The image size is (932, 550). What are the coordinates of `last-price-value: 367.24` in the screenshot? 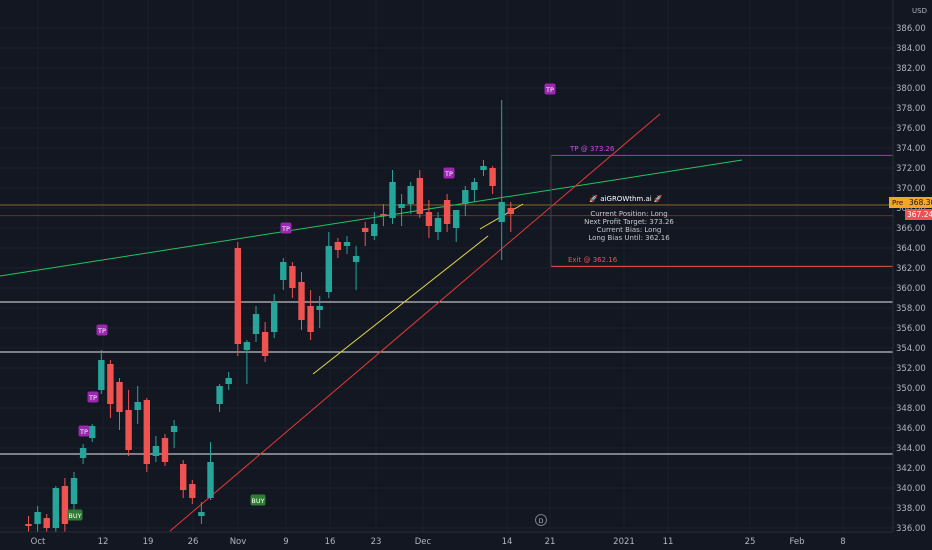 It's located at (919, 214).